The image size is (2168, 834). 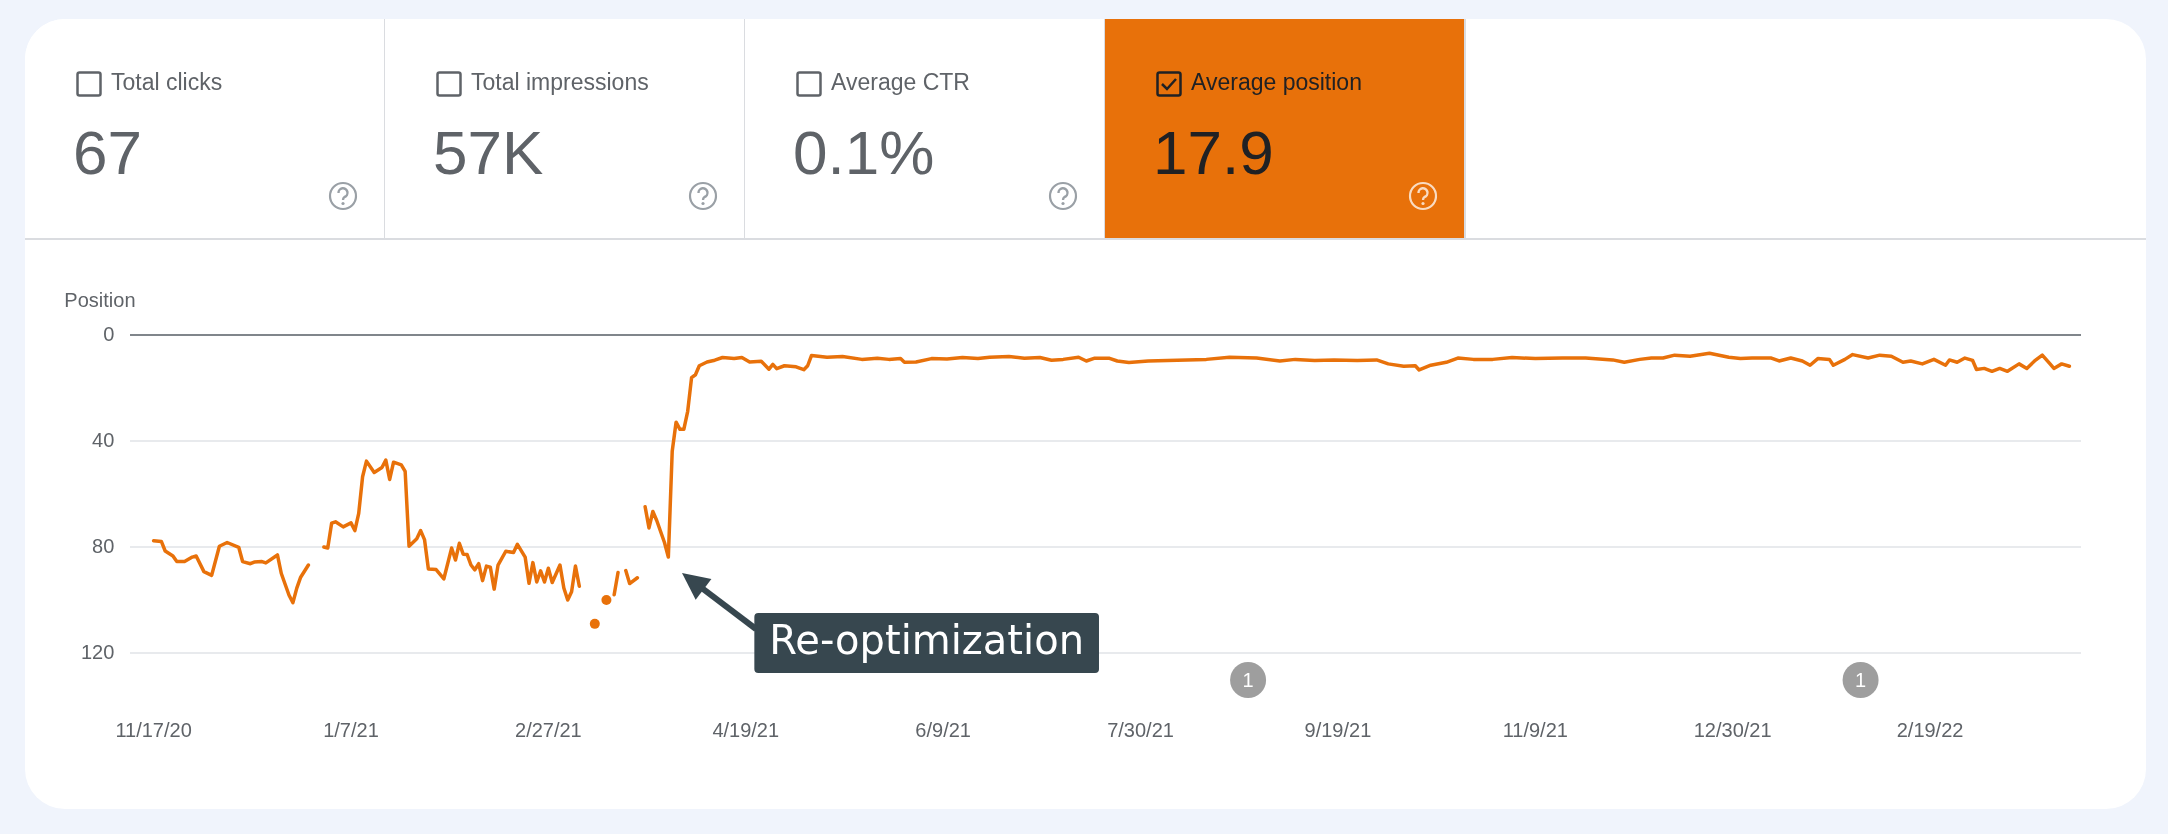 What do you see at coordinates (167, 82) in the screenshot?
I see `text: Total clicks` at bounding box center [167, 82].